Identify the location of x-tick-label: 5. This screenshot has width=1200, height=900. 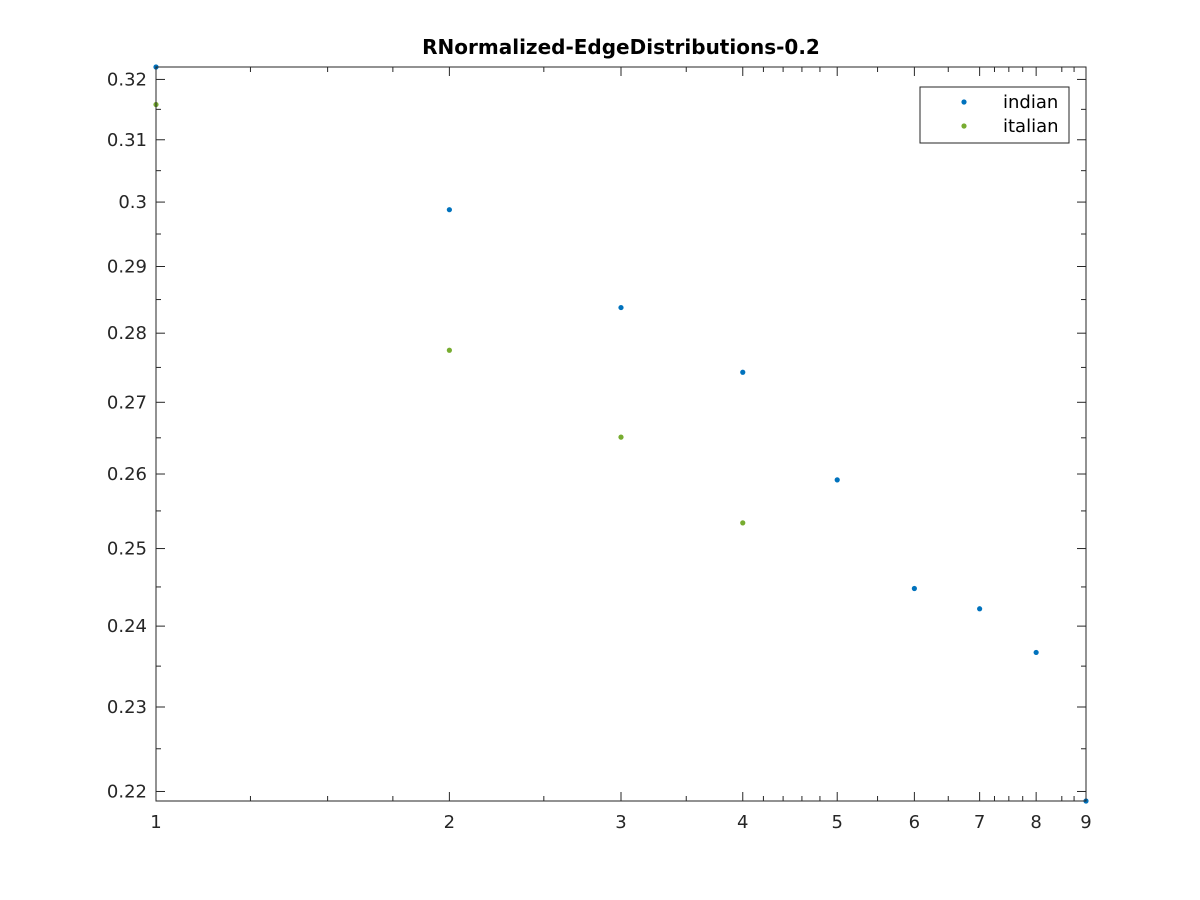
(836, 822).